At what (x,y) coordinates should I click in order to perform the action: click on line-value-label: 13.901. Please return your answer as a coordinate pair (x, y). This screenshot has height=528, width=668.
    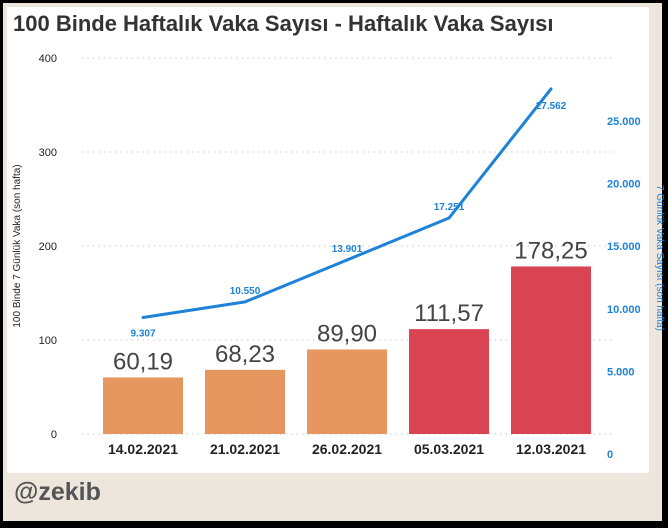
    Looking at the image, I should click on (347, 249).